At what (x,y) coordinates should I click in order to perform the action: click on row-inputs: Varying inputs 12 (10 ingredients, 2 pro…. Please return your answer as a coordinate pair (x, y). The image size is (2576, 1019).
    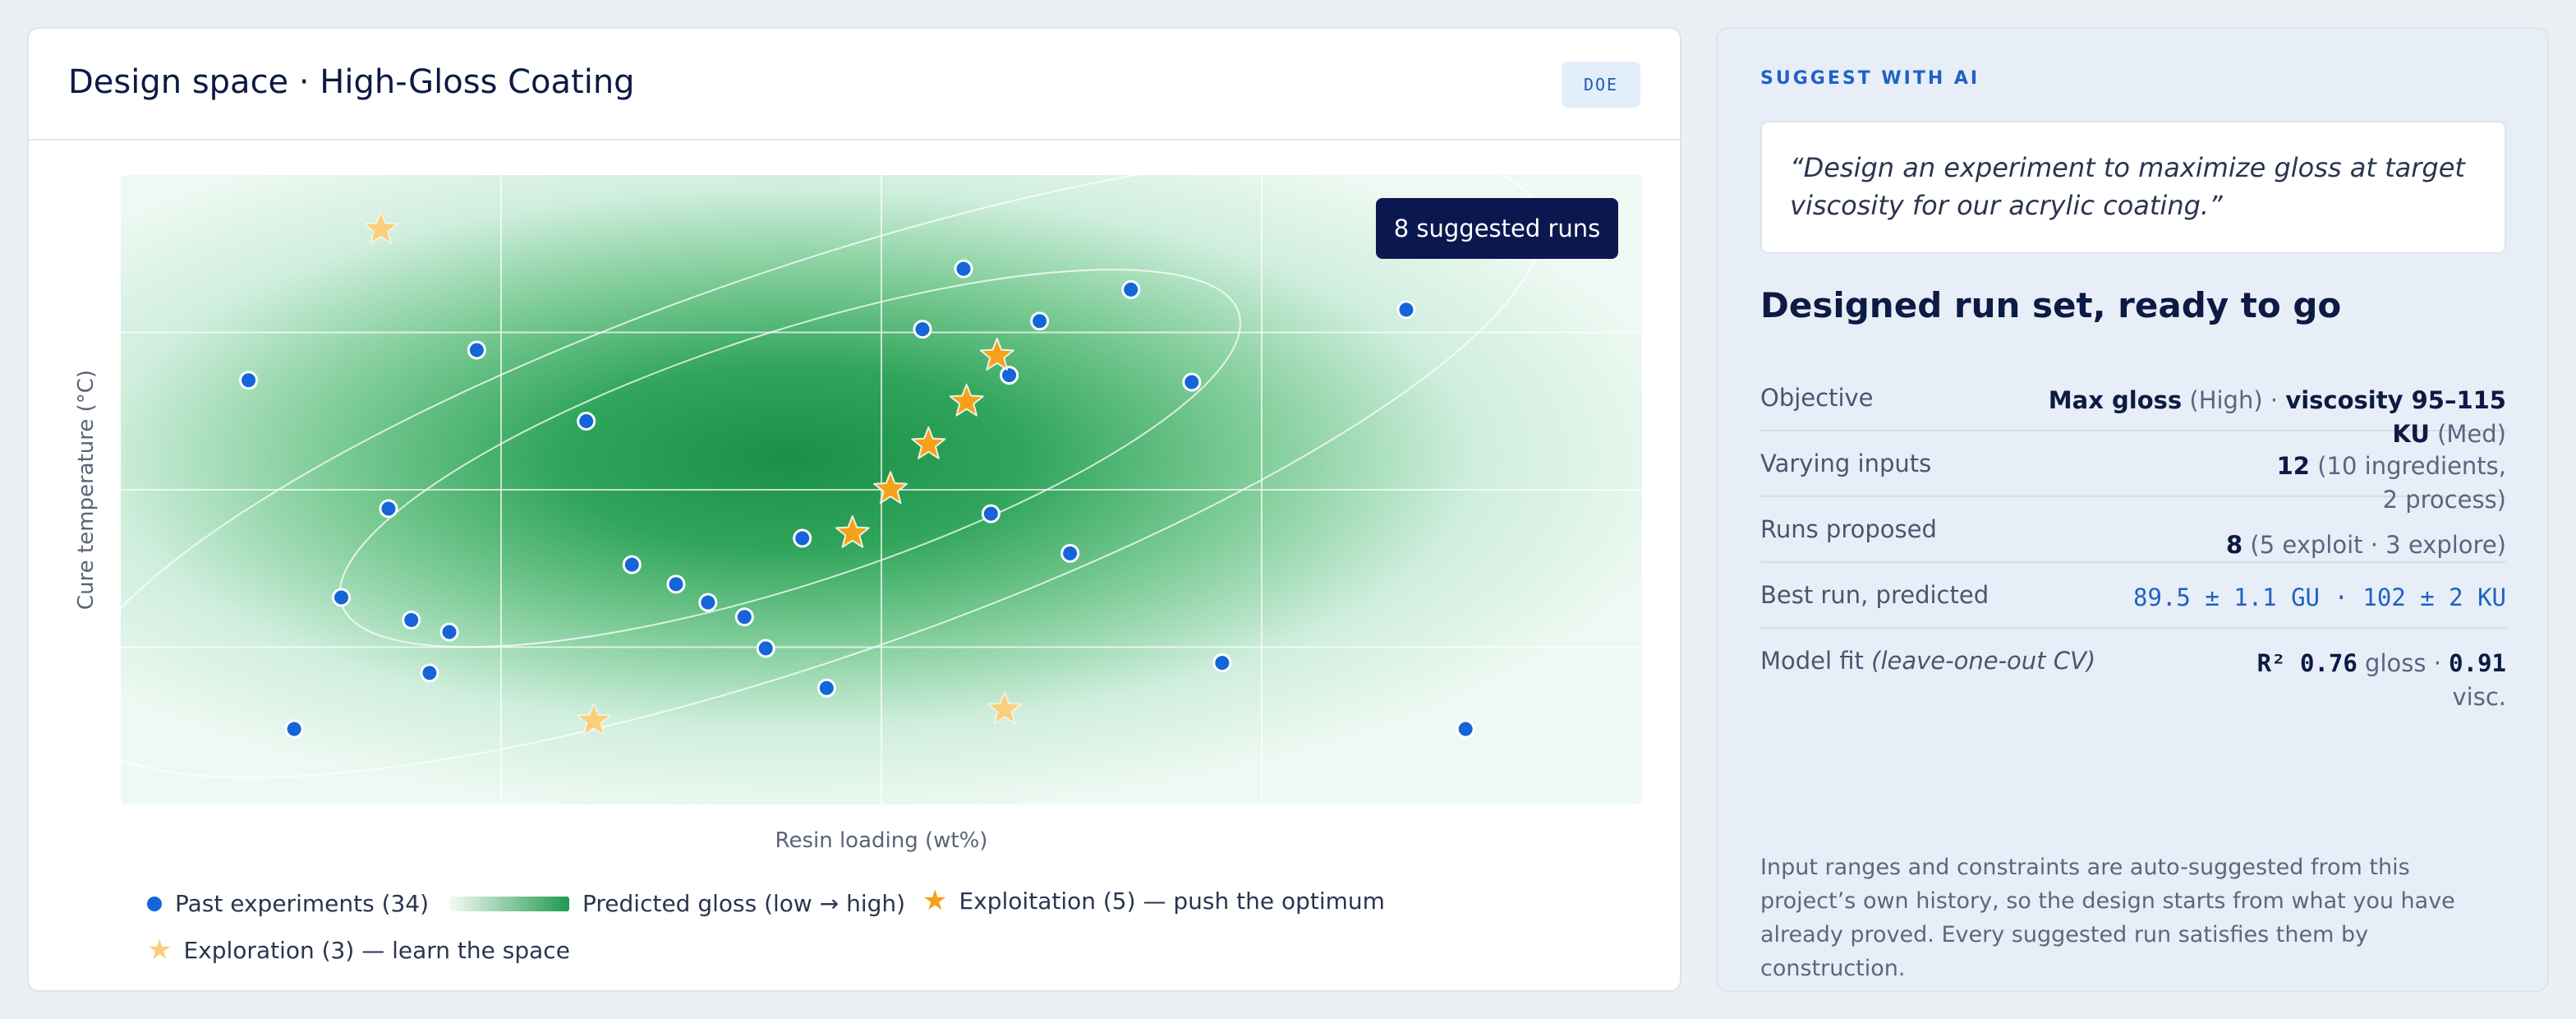
    Looking at the image, I should click on (2133, 472).